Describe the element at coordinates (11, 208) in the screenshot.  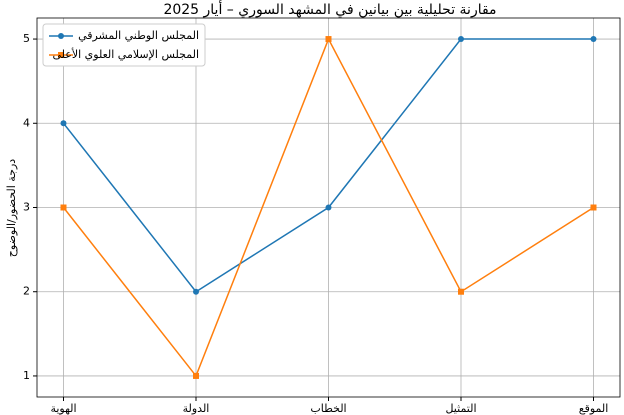
I see `y-axis-label: درجة الحضور/الوضوح` at that location.